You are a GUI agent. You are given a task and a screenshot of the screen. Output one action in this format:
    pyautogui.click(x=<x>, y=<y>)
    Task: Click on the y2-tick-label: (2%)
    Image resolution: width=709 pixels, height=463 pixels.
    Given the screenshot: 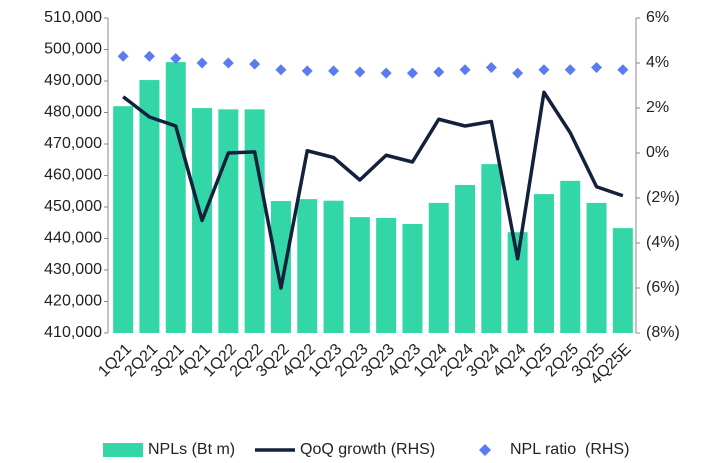 What is the action you would take?
    pyautogui.click(x=663, y=197)
    